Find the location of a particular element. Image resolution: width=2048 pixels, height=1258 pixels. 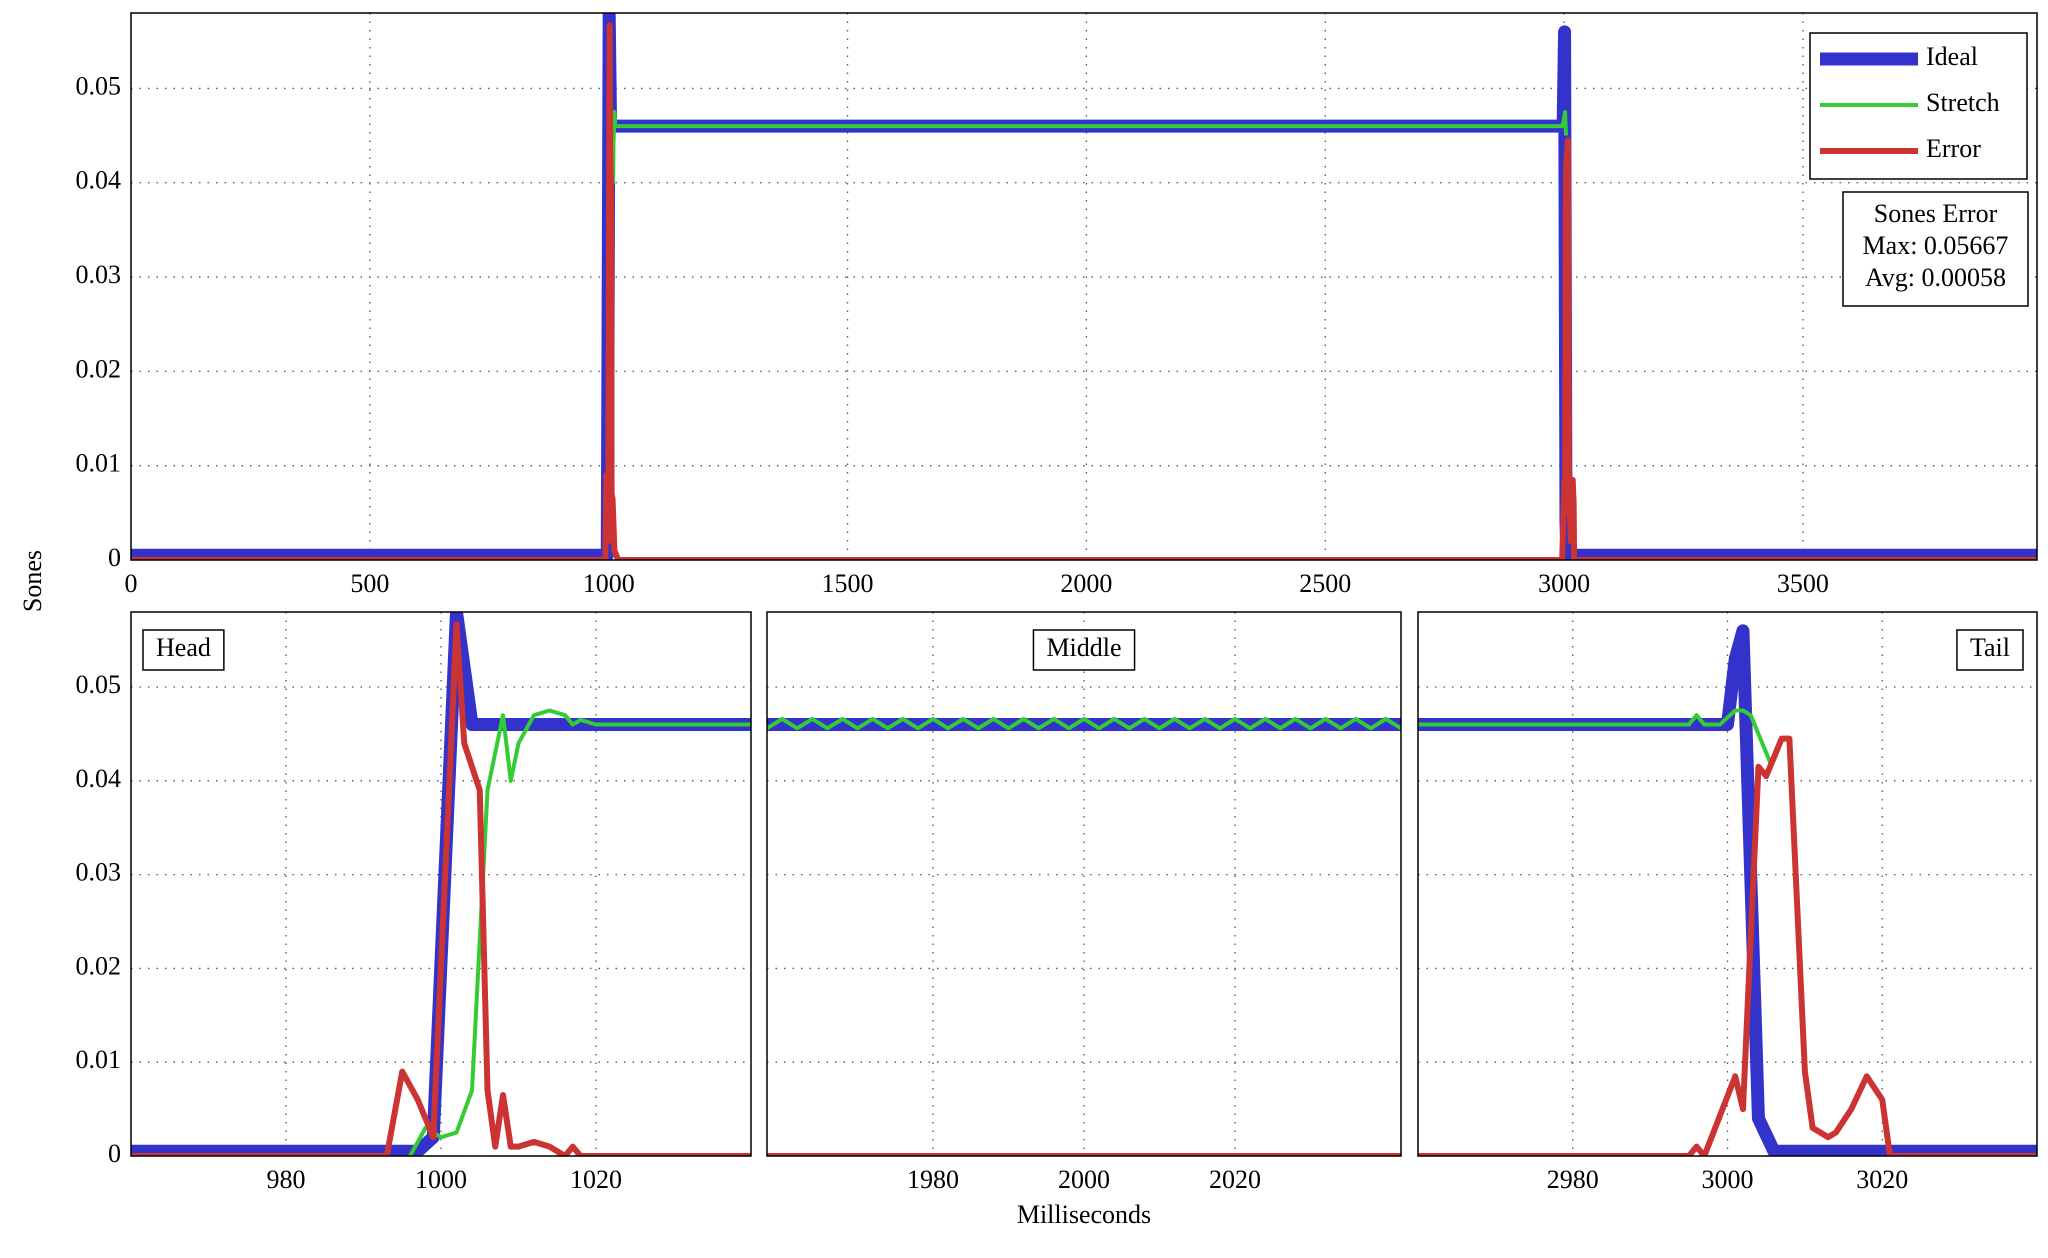

annotation-box is located at coordinates (1935, 249).